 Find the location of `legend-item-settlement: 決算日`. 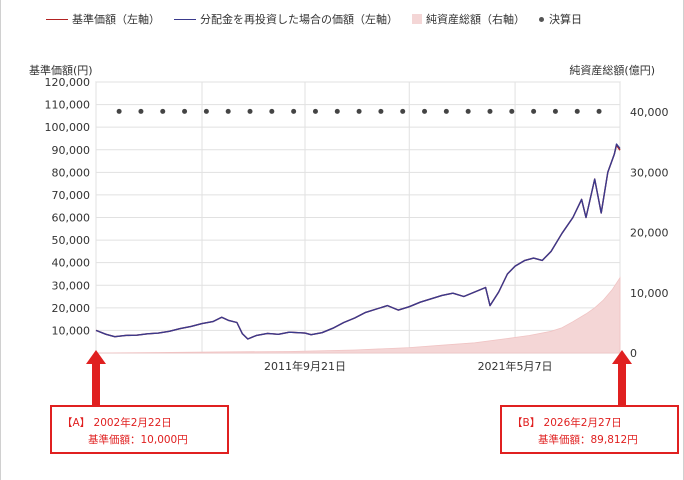

legend-item-settlement: 決算日 is located at coordinates (560, 19).